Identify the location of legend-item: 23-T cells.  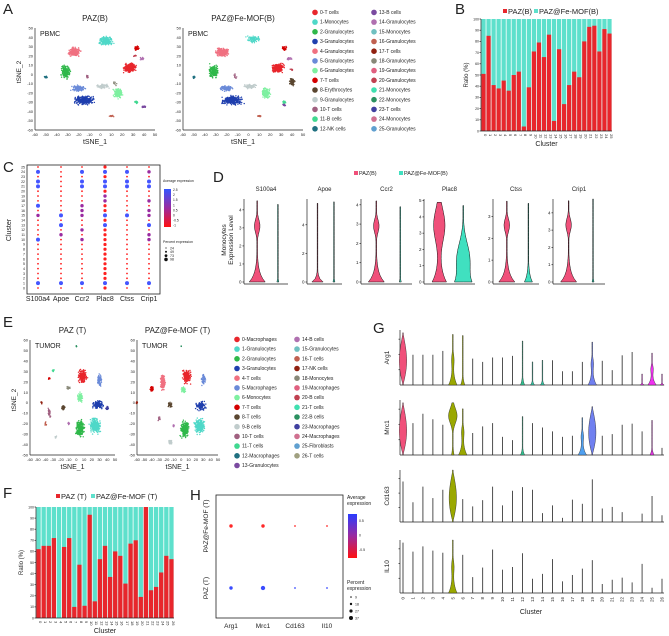
(390, 110).